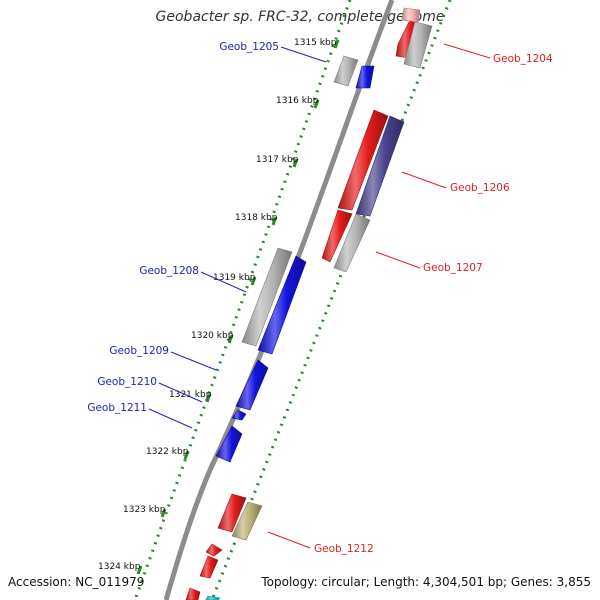  What do you see at coordinates (300, 17) in the screenshot?
I see `map-title: Geobacter sp. FRC-32, complete genome` at bounding box center [300, 17].